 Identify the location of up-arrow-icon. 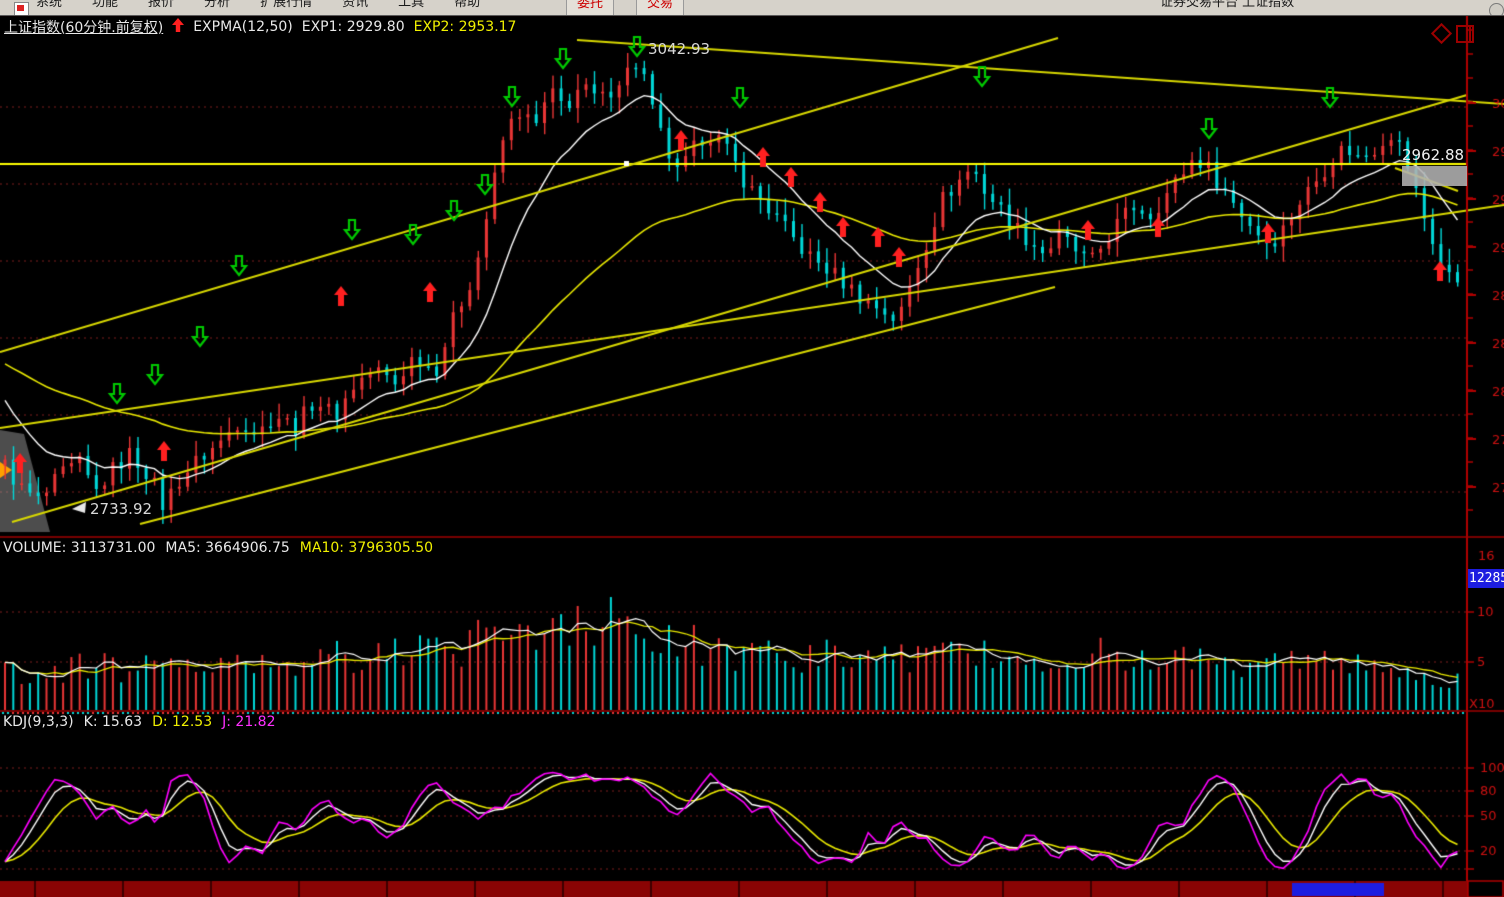
(178, 27).